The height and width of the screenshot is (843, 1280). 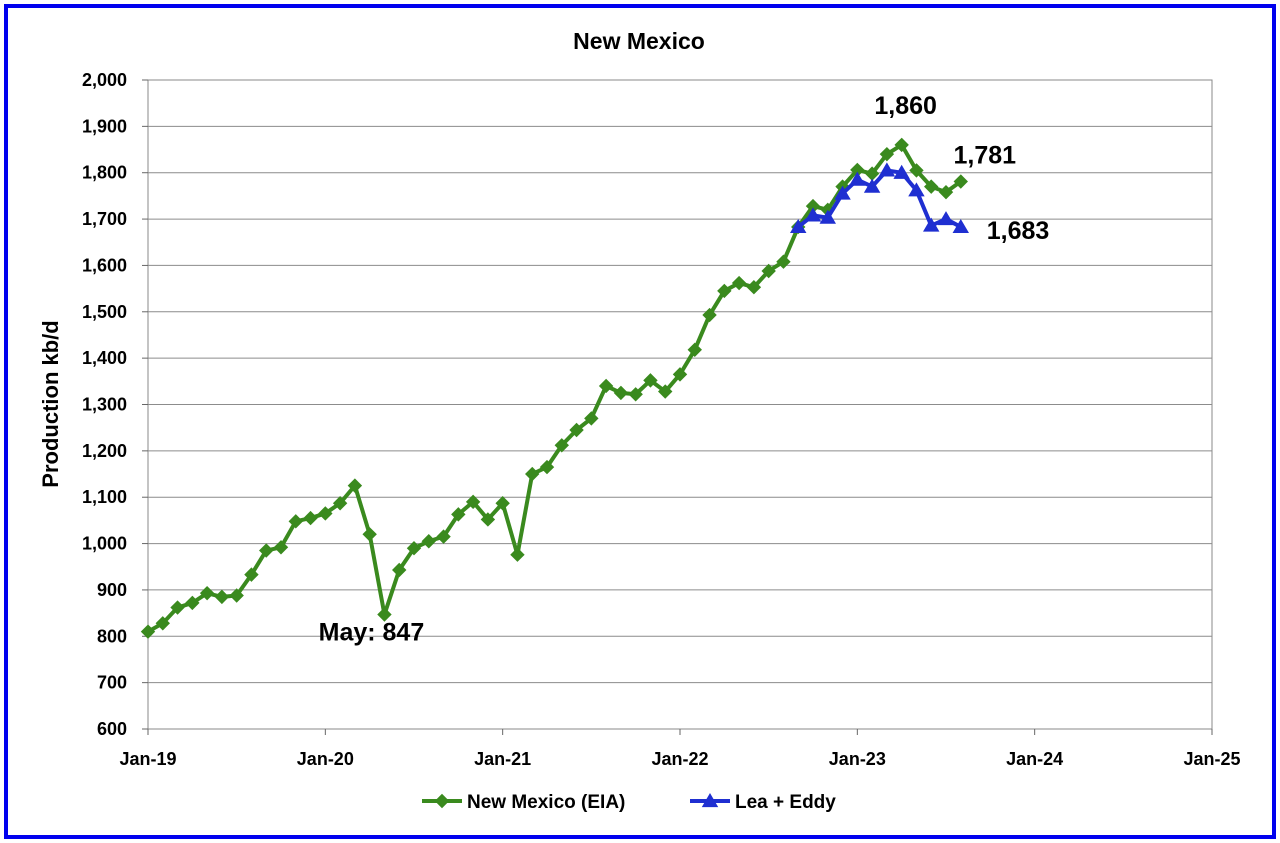 I want to click on y-tick-label: 1,800, so click(x=104, y=173).